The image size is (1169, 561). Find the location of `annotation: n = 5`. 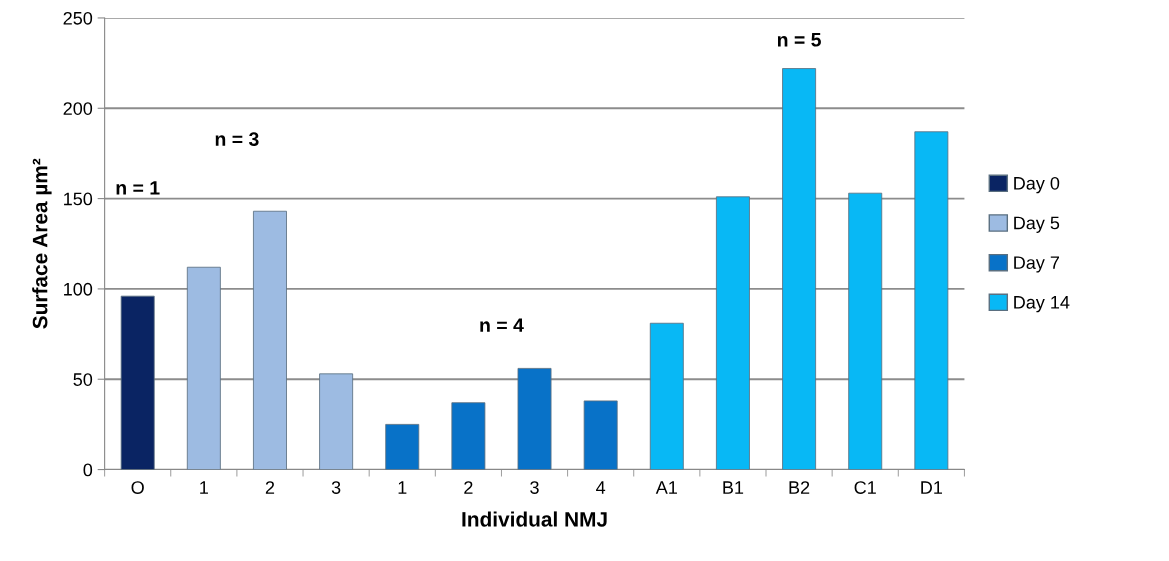

annotation: n = 5 is located at coordinates (799, 40).